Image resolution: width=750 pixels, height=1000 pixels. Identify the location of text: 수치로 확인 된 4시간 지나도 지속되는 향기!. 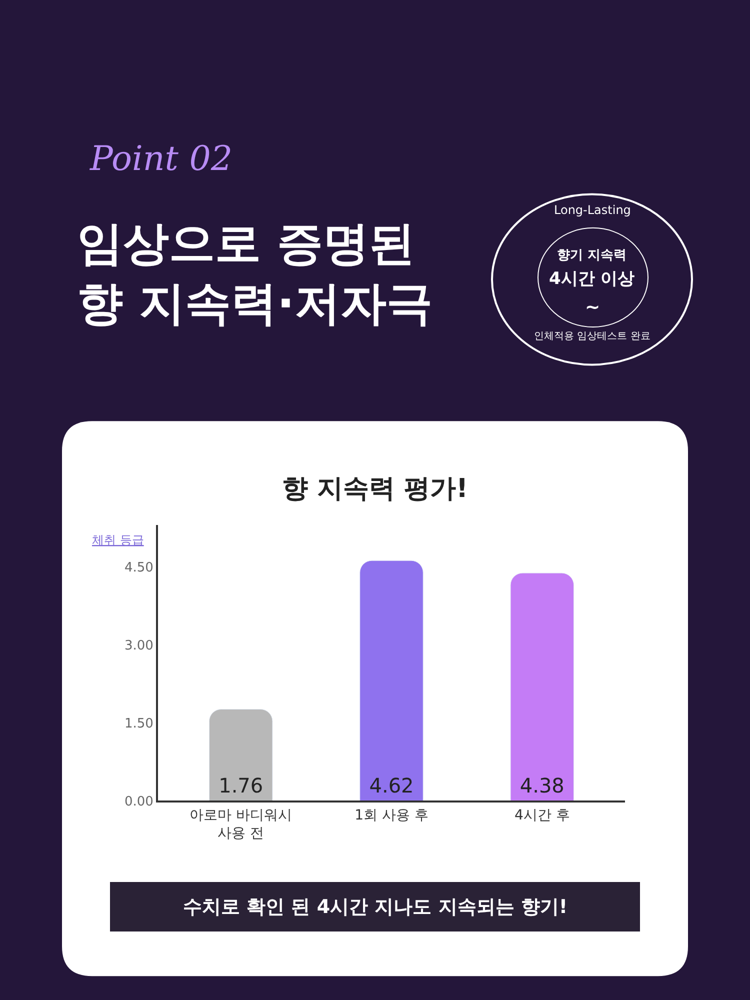
(375, 907).